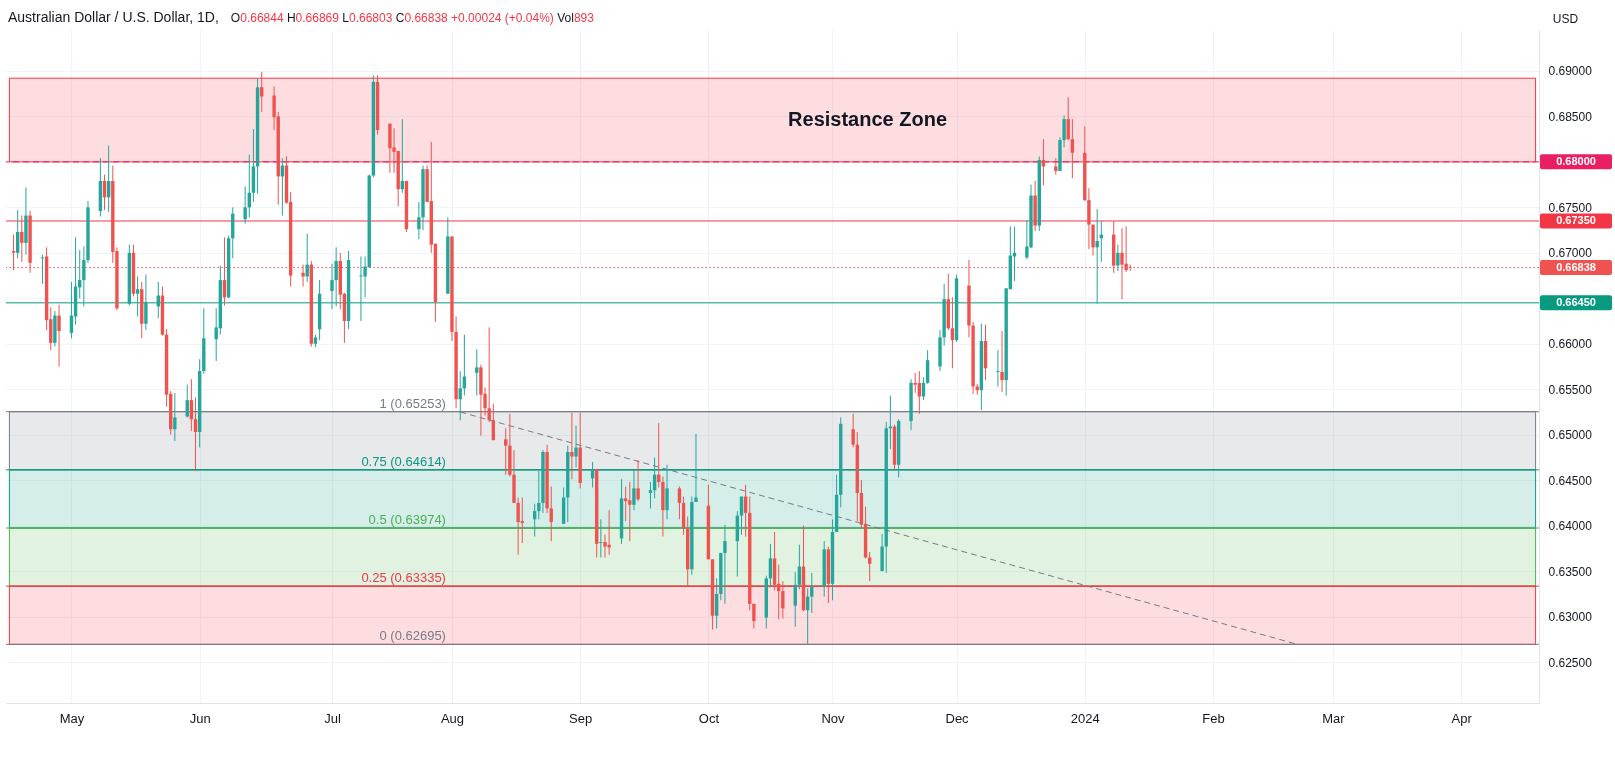 The height and width of the screenshot is (771, 1615). I want to click on ref-line-label: 0.66450, so click(1576, 301).